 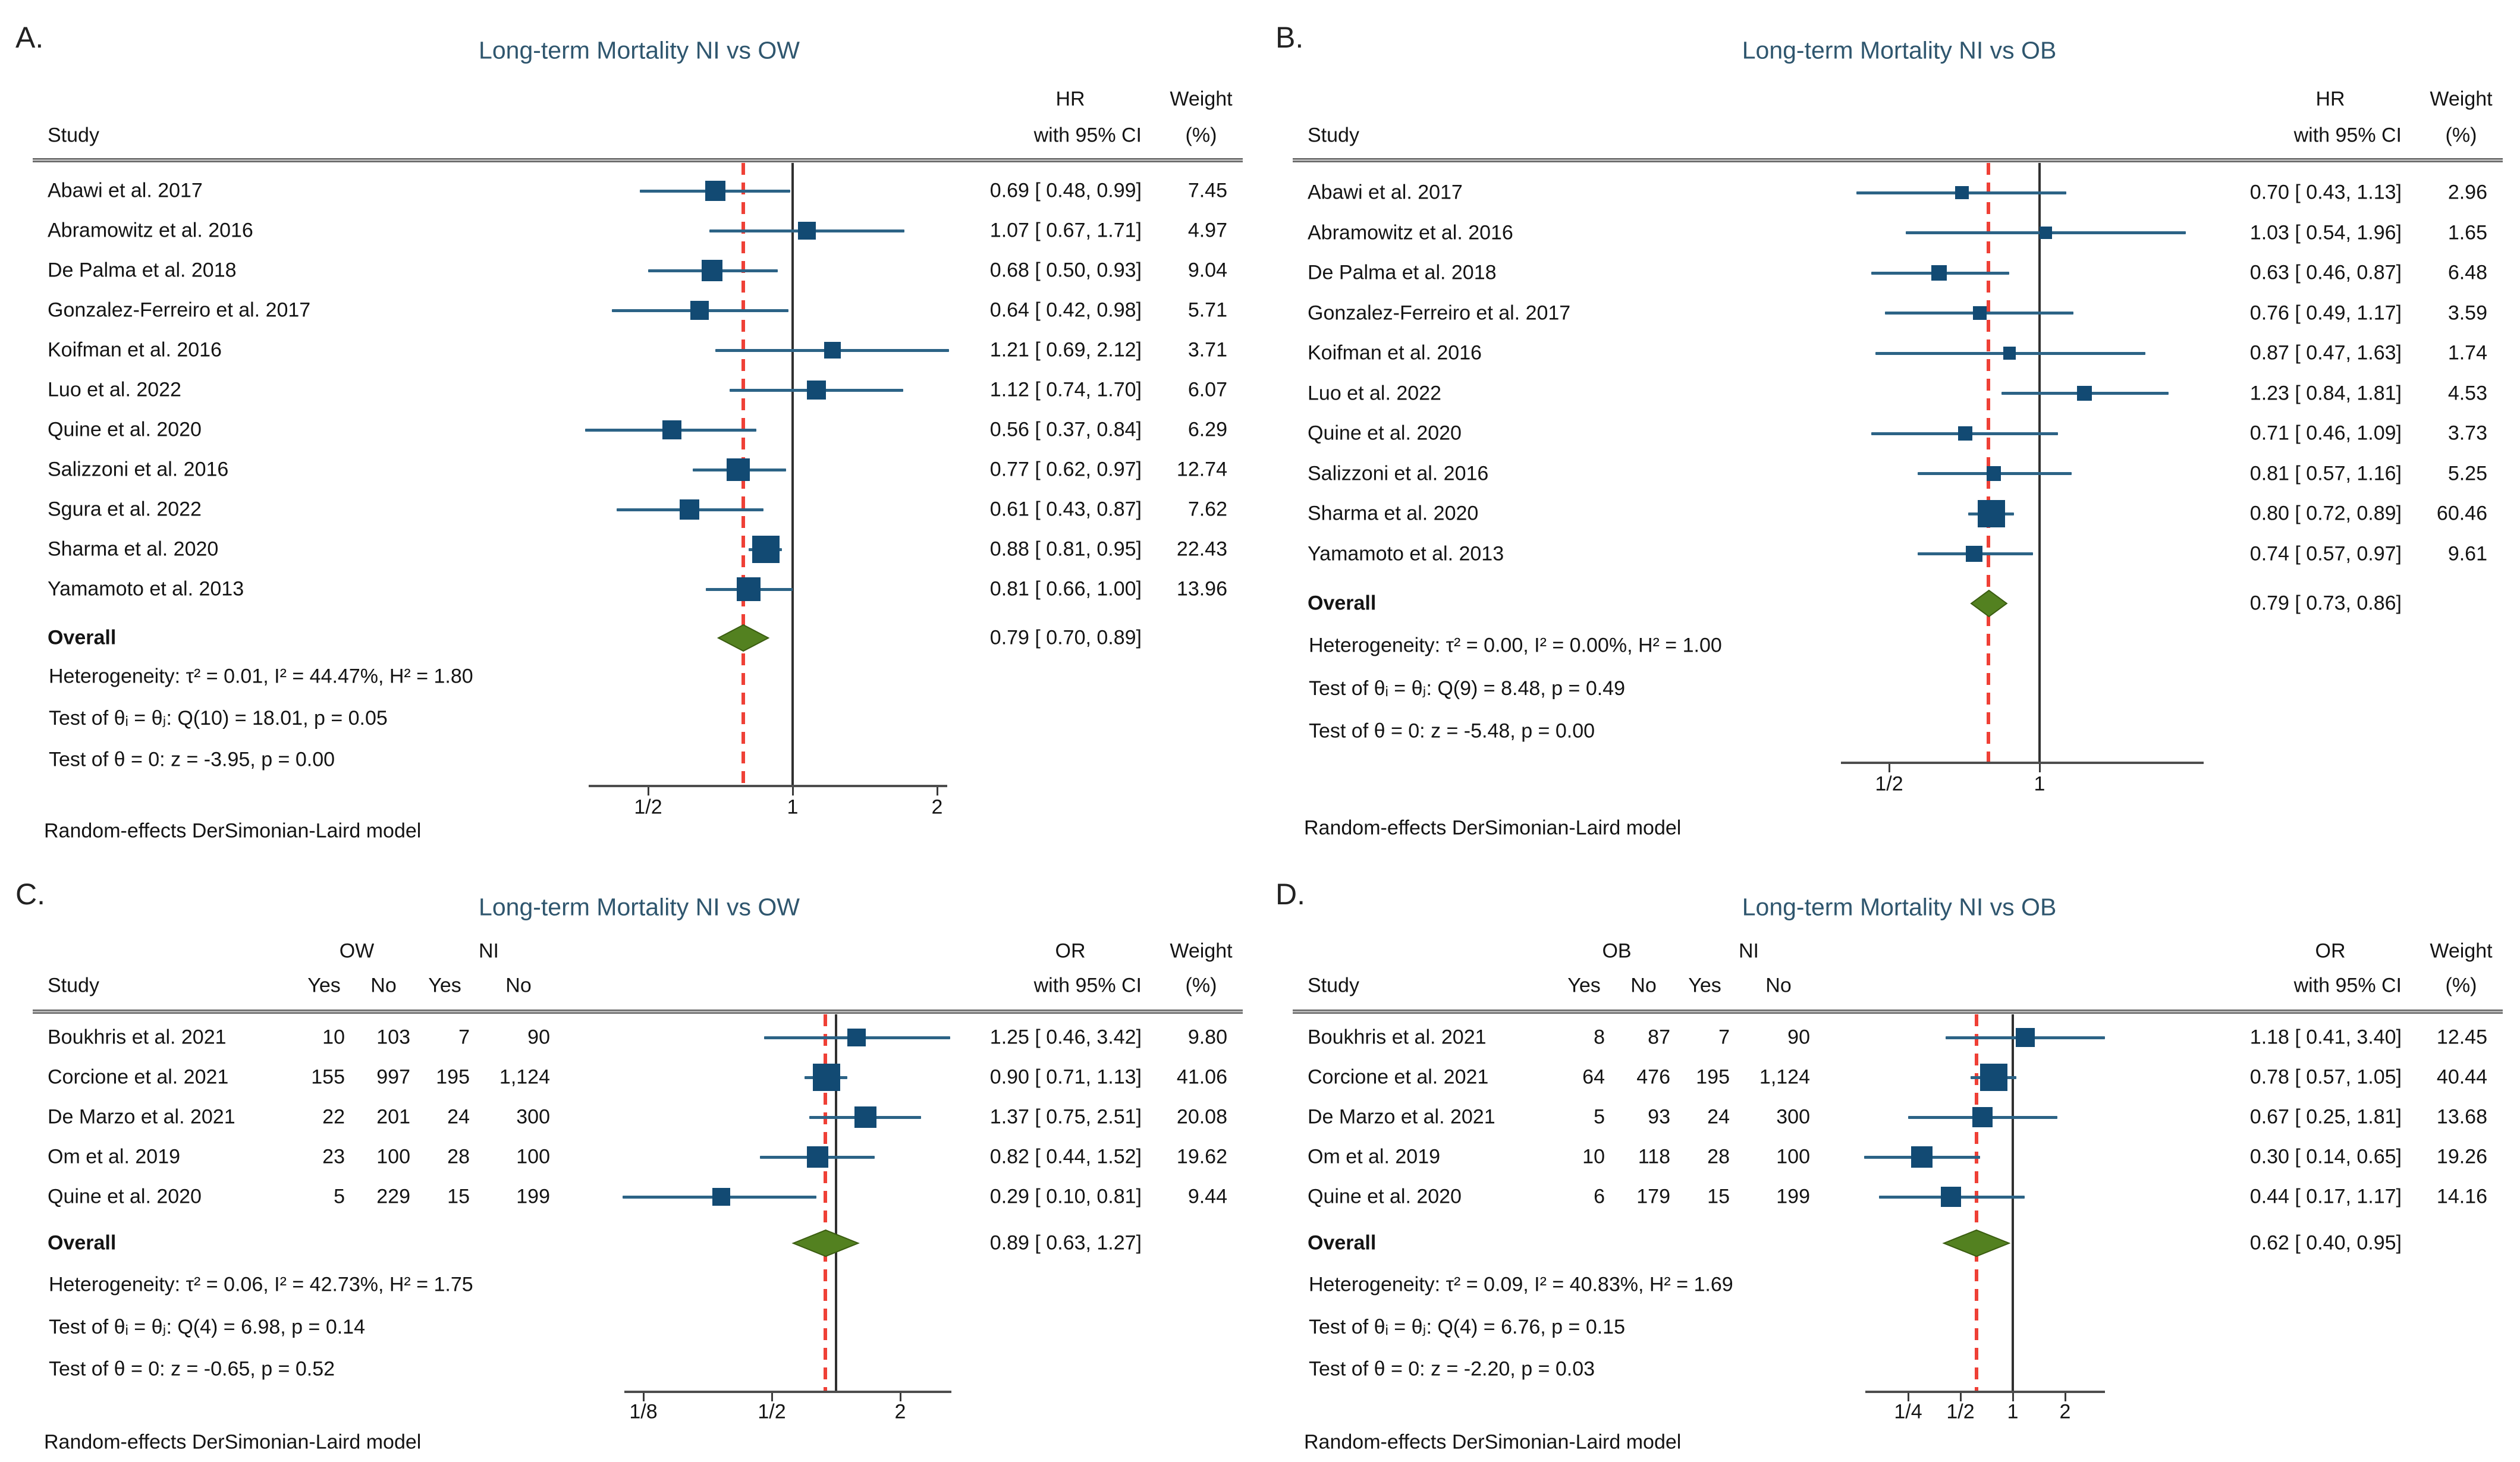 I want to click on count-cell: 5, so click(x=1600, y=1116).